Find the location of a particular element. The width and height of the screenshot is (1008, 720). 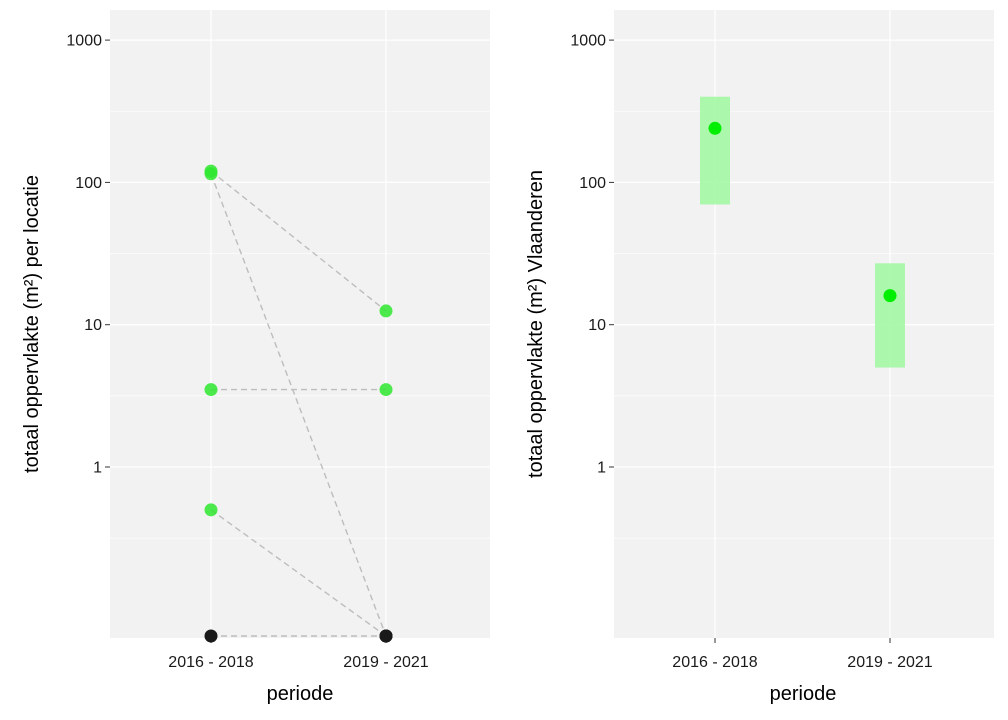

left-connecting-lines is located at coordinates (298, 403).